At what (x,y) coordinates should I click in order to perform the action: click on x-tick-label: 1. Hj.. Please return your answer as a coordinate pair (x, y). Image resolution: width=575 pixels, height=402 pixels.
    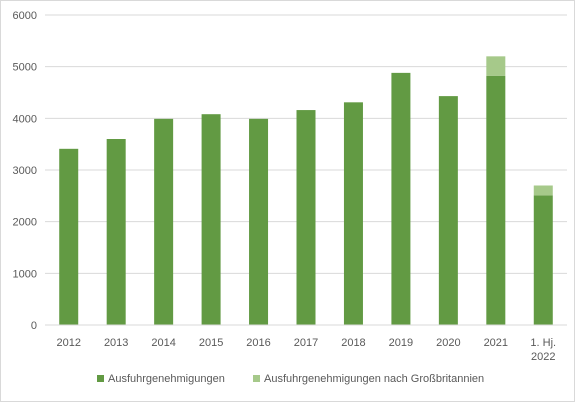
    Looking at the image, I should click on (543, 343).